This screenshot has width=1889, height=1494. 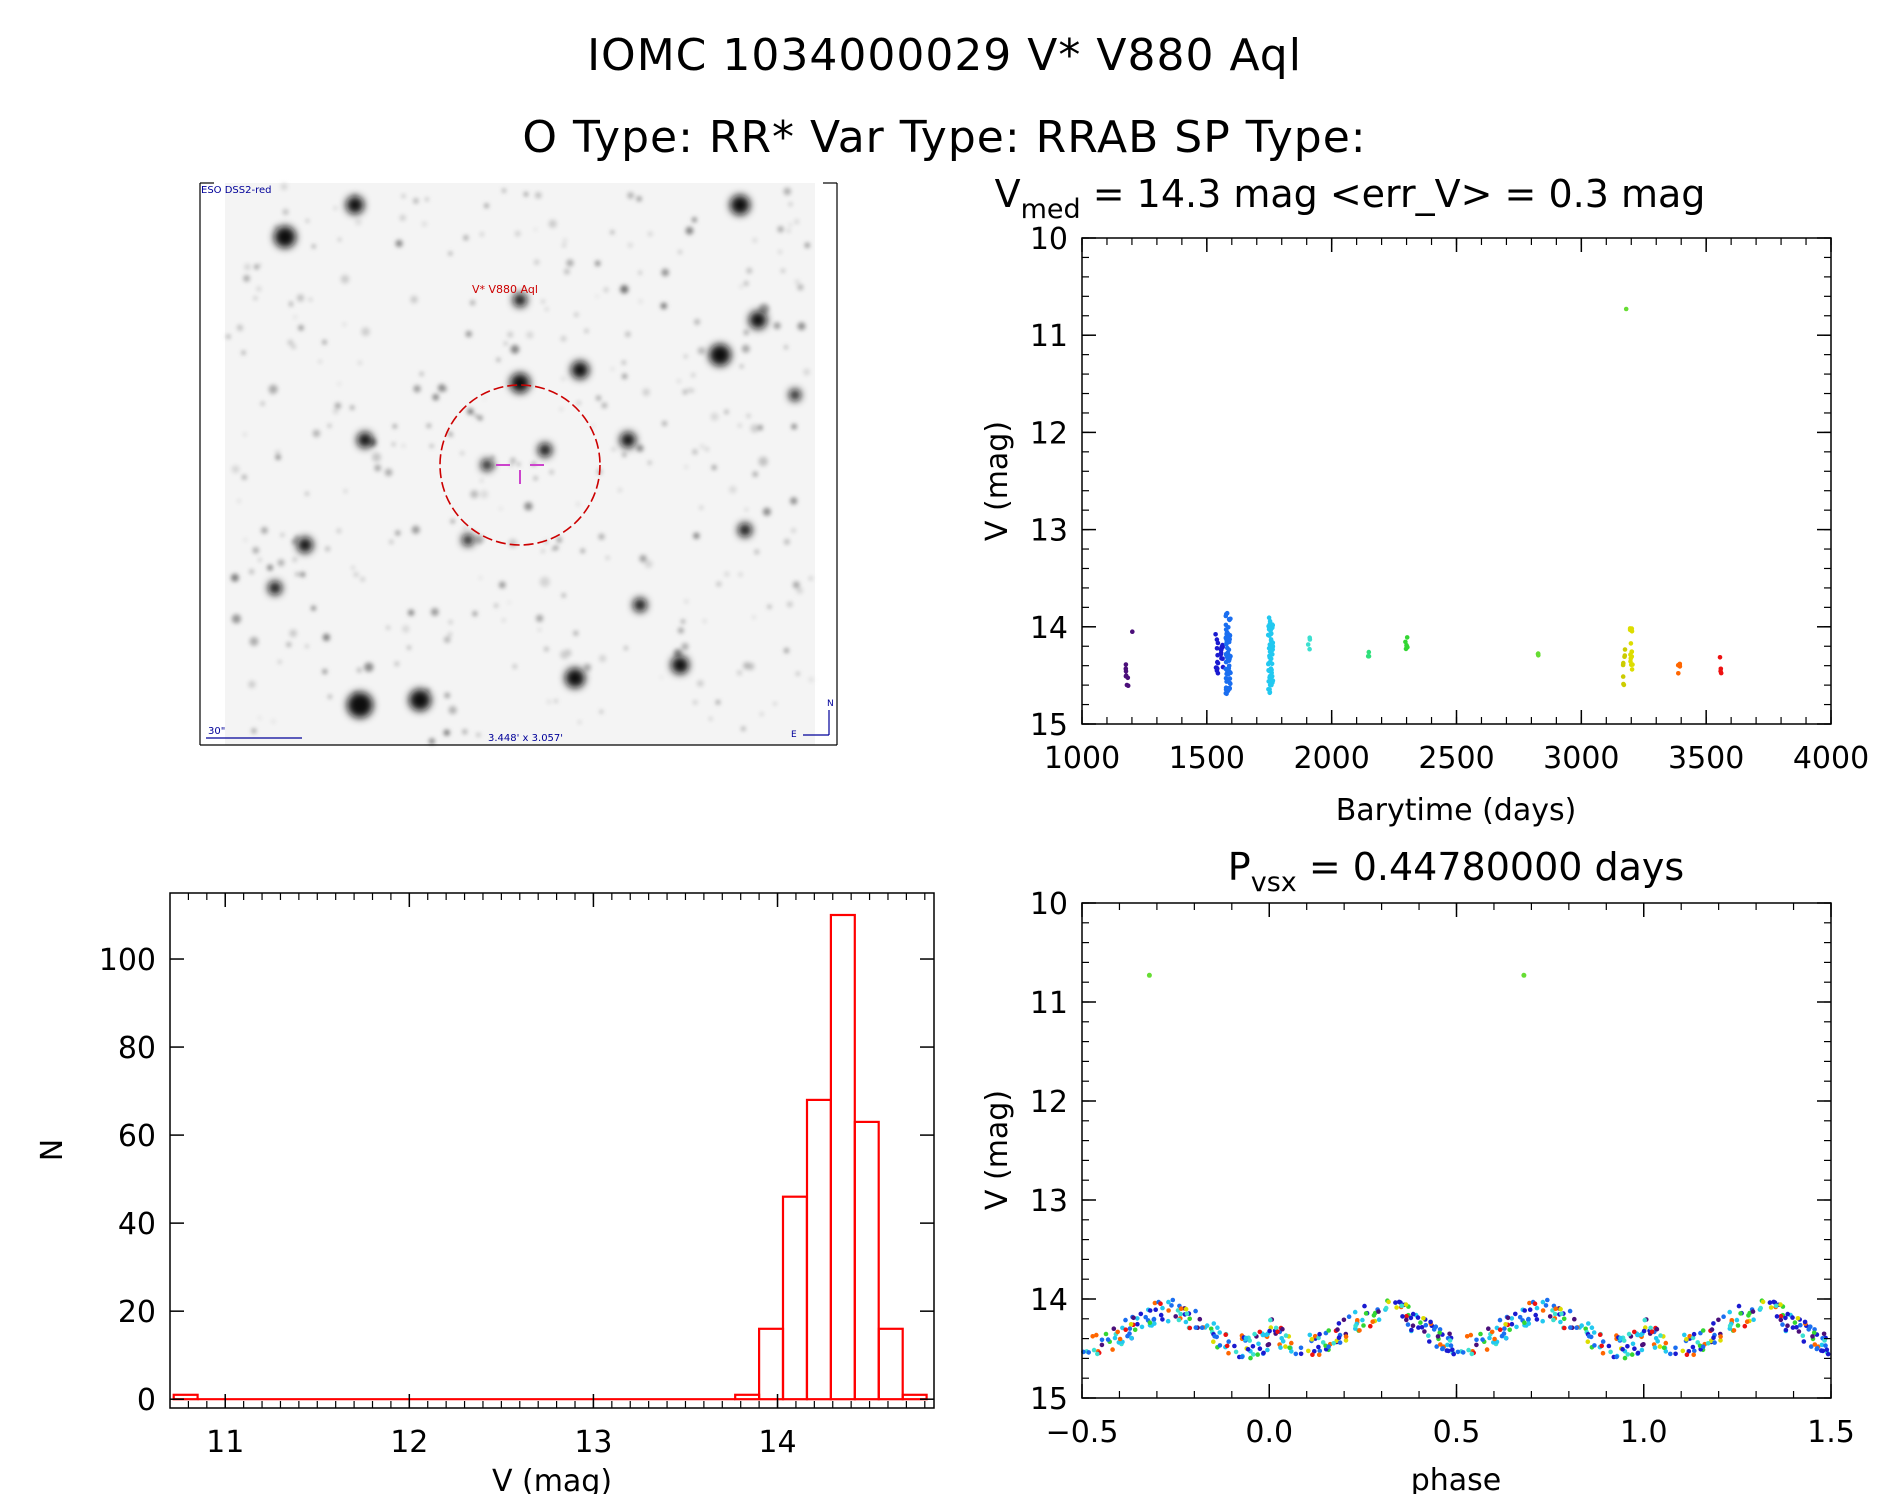 What do you see at coordinates (552, 1479) in the screenshot?
I see `histogram-x-label: V (mag)` at bounding box center [552, 1479].